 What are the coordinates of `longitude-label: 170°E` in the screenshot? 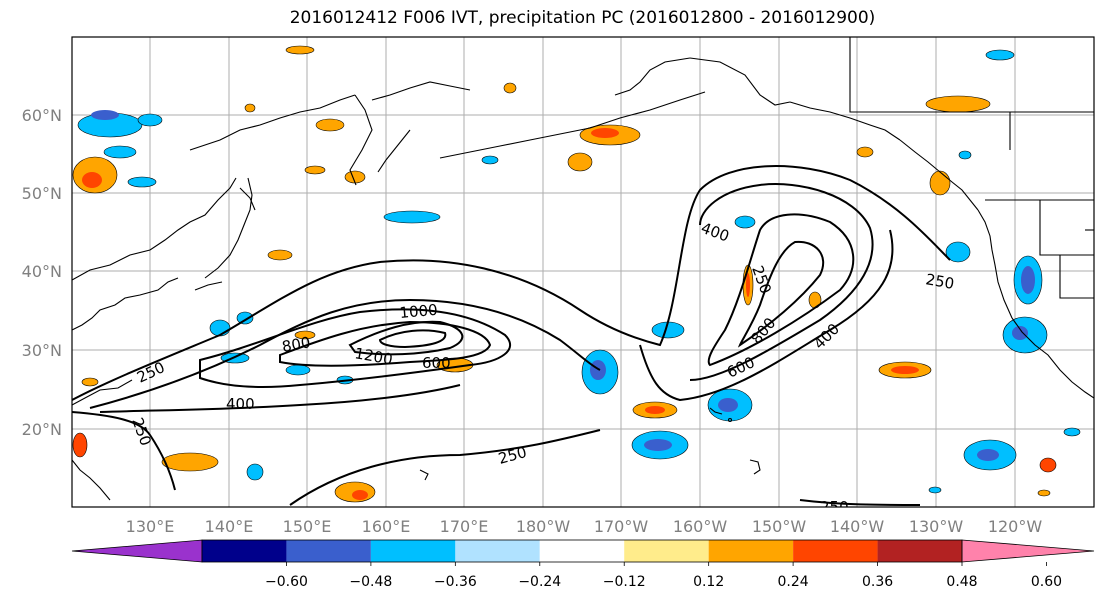 It's located at (464, 526).